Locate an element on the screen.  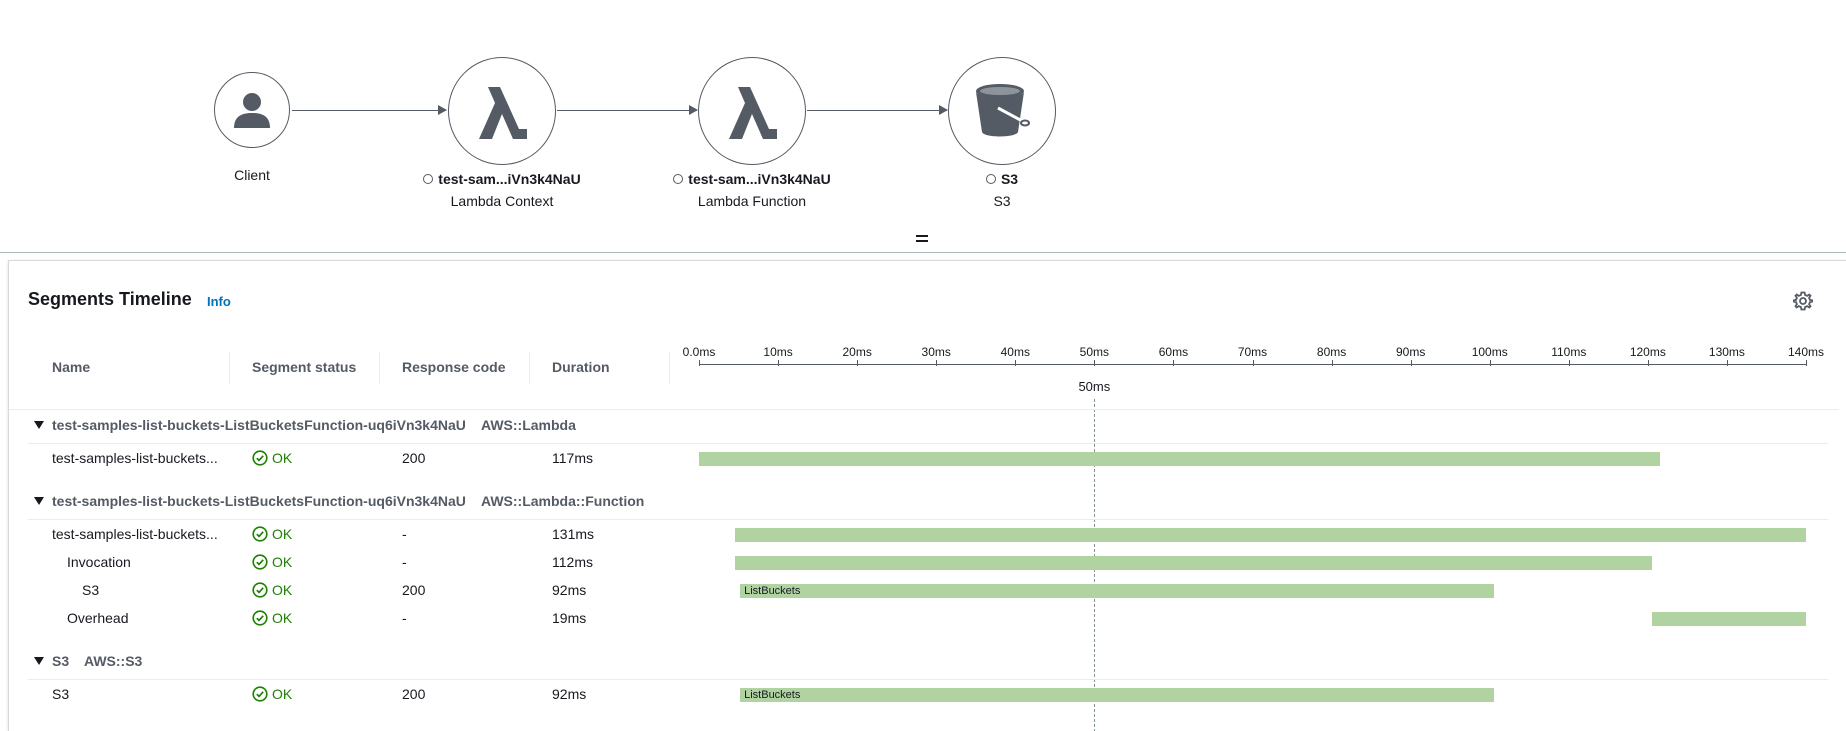
gear-icon is located at coordinates (1803, 301).